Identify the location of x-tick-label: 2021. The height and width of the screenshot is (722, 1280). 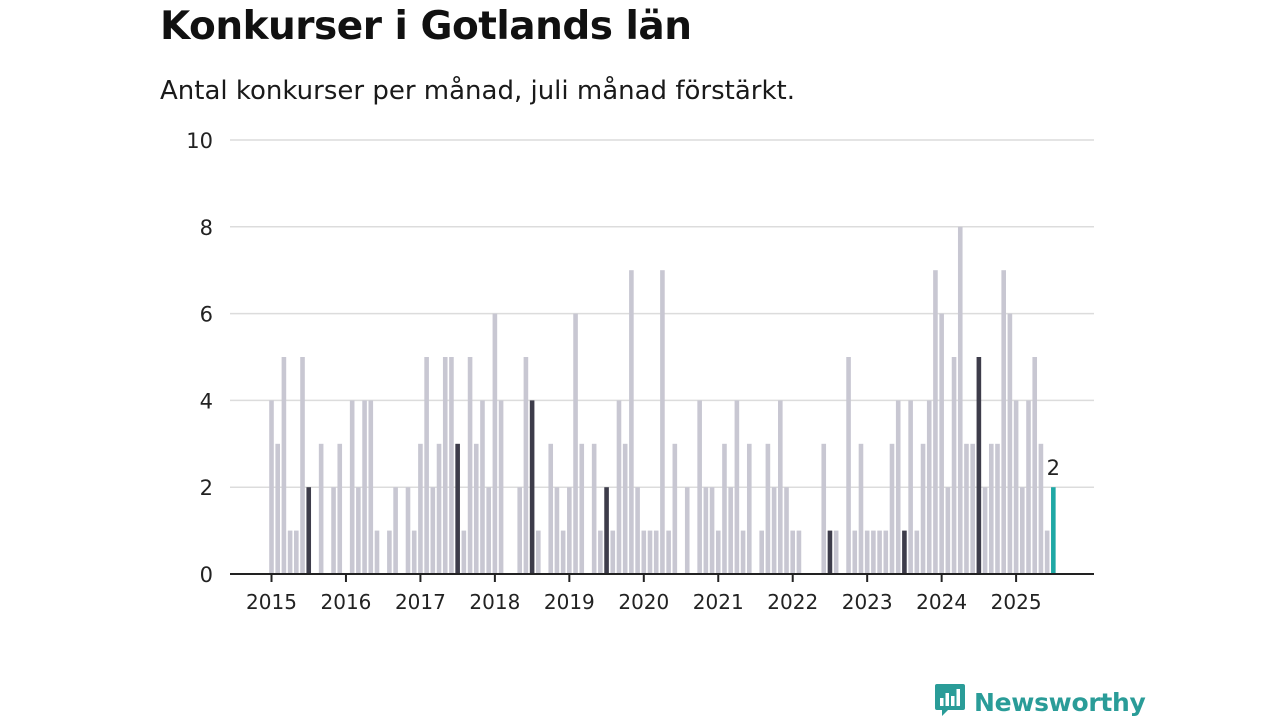
(718, 602).